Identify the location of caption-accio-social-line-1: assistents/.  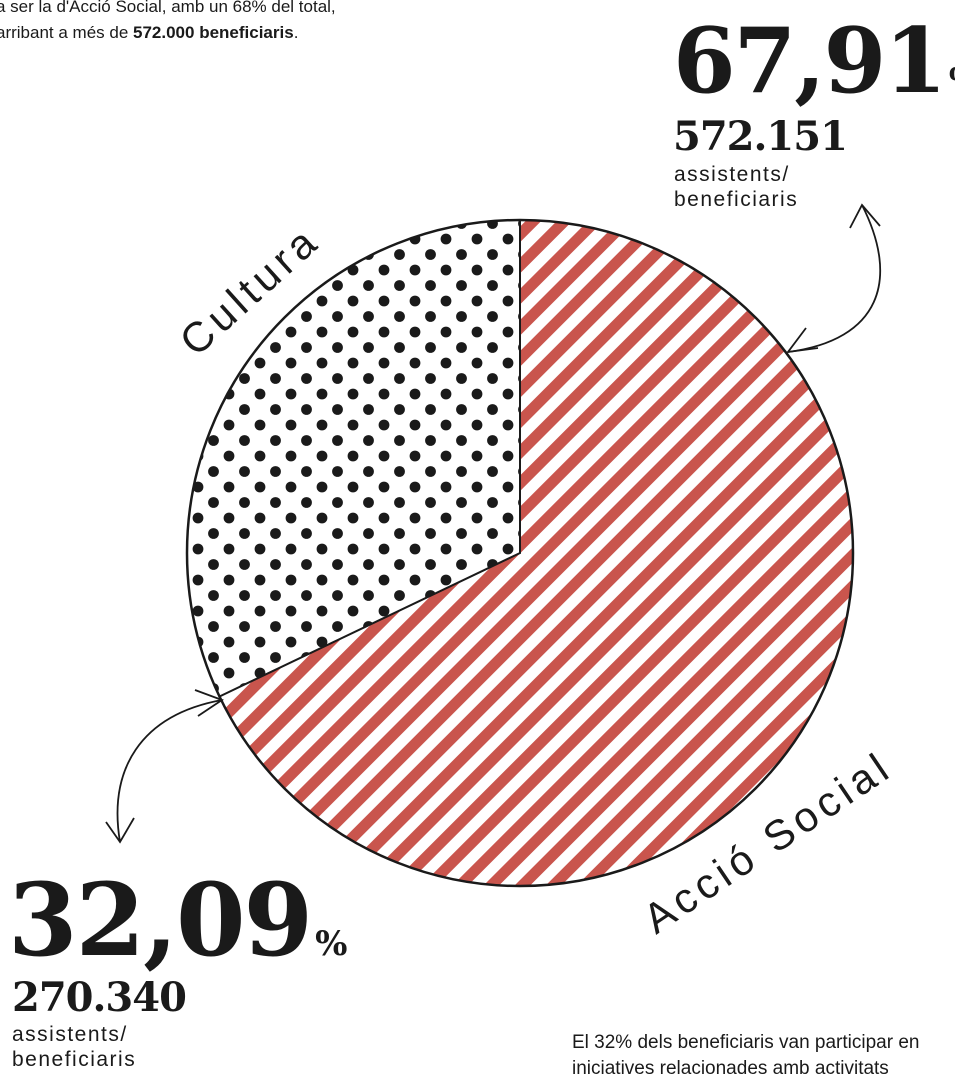
(732, 174).